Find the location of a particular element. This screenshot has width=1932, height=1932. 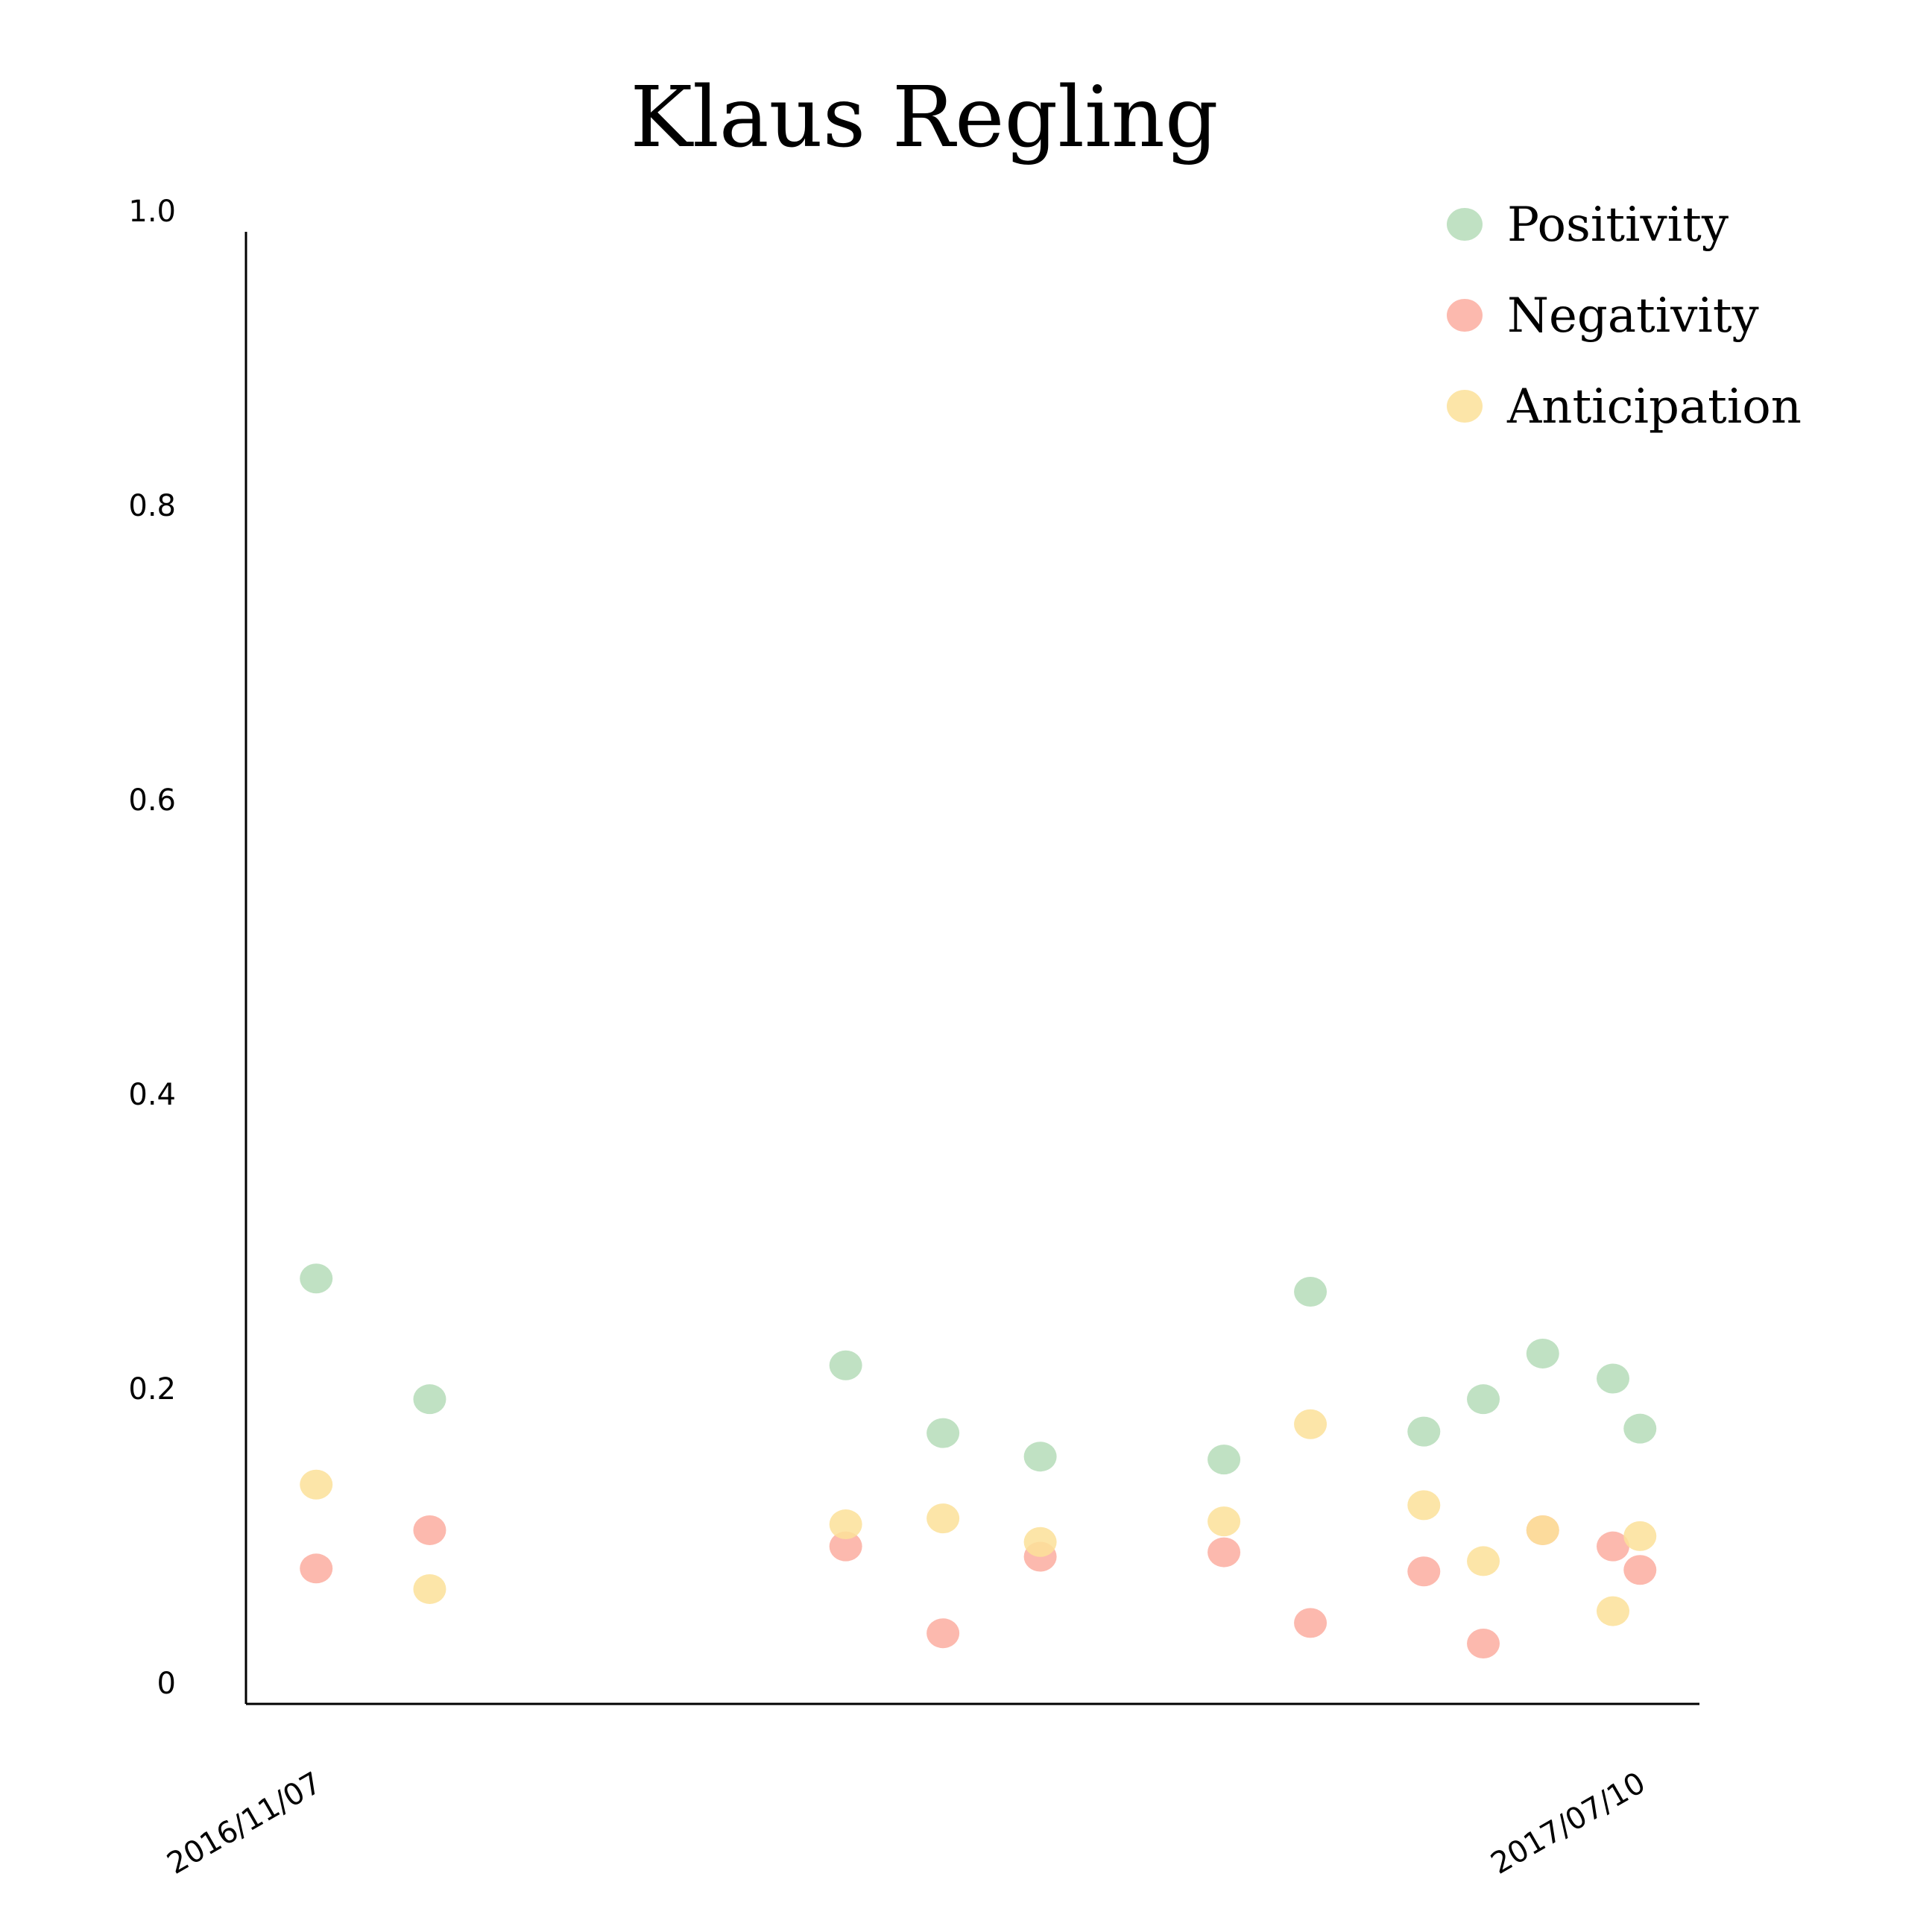

series-positivity is located at coordinates (979, 1369).